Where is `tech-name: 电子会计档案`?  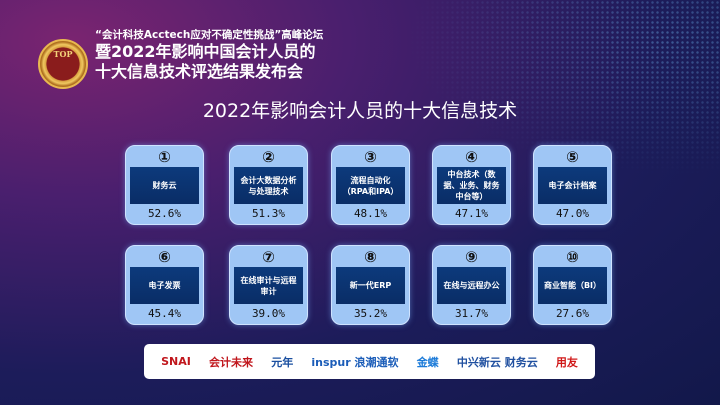
tech-name: 电子会计档案 is located at coordinates (572, 185).